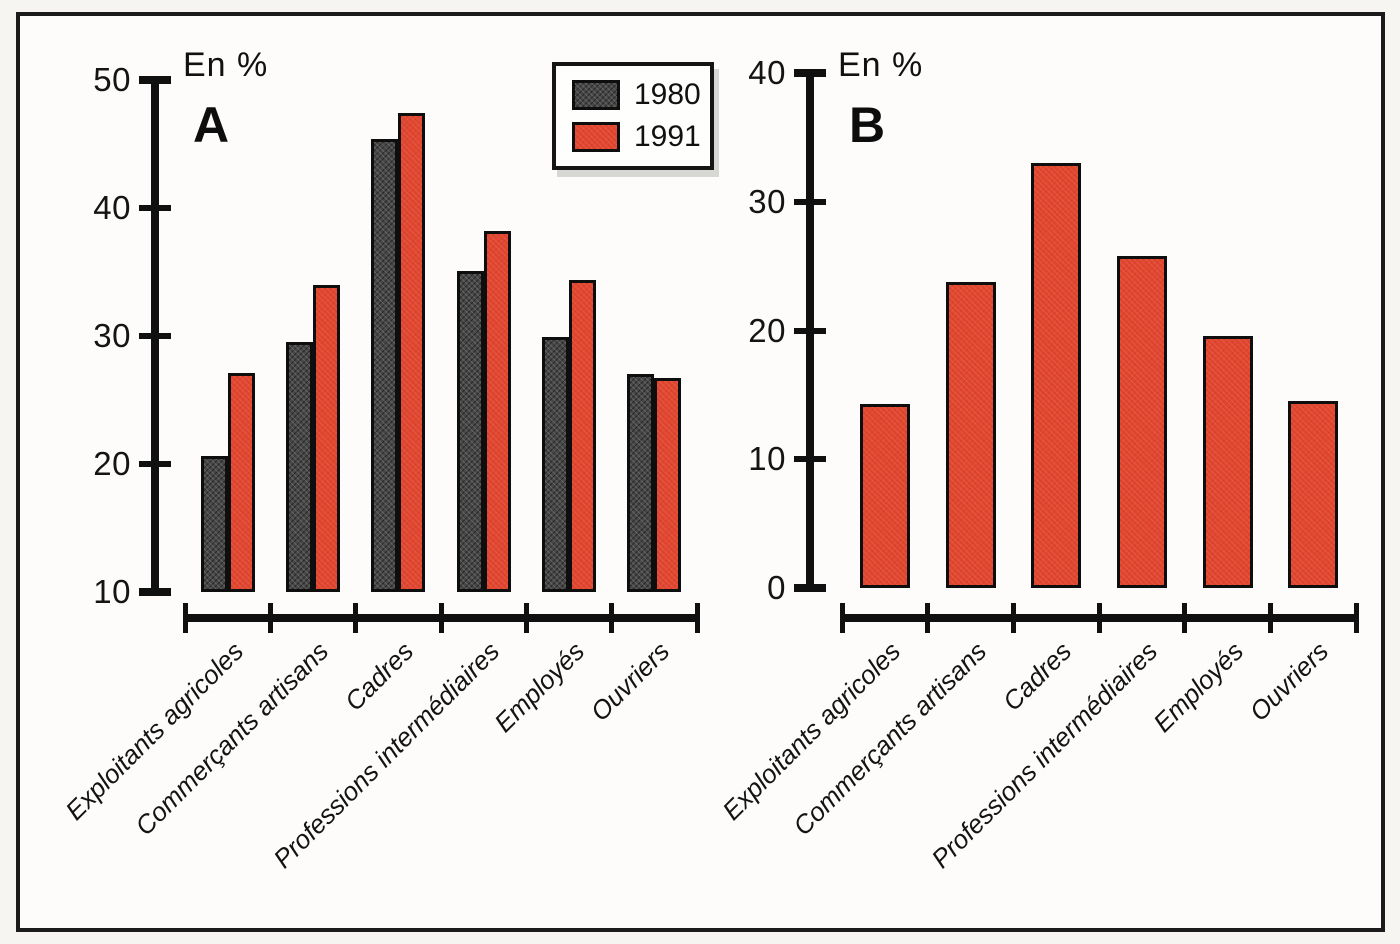 This screenshot has width=1400, height=944. I want to click on legend: 1980 1991, so click(633, 116).